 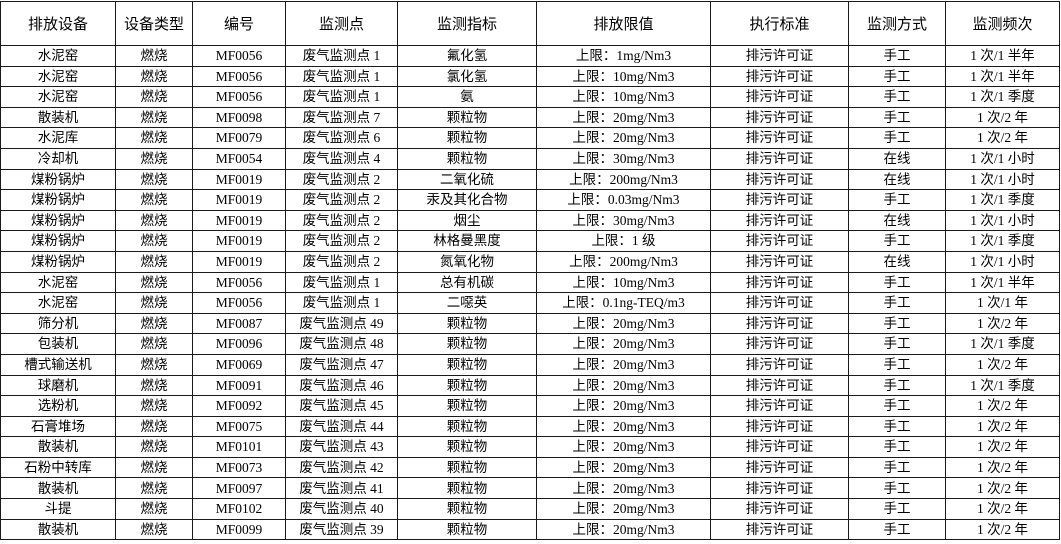 What do you see at coordinates (58, 323) in the screenshot?
I see `table-cell: 筛分机` at bounding box center [58, 323].